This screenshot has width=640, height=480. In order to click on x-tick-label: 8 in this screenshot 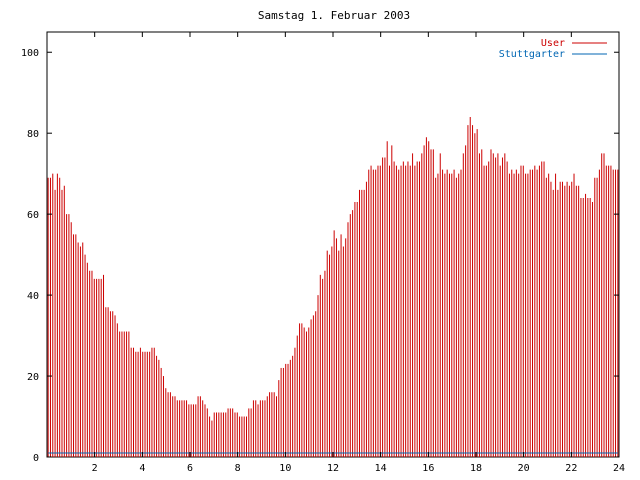, I will do `click(238, 468)`.